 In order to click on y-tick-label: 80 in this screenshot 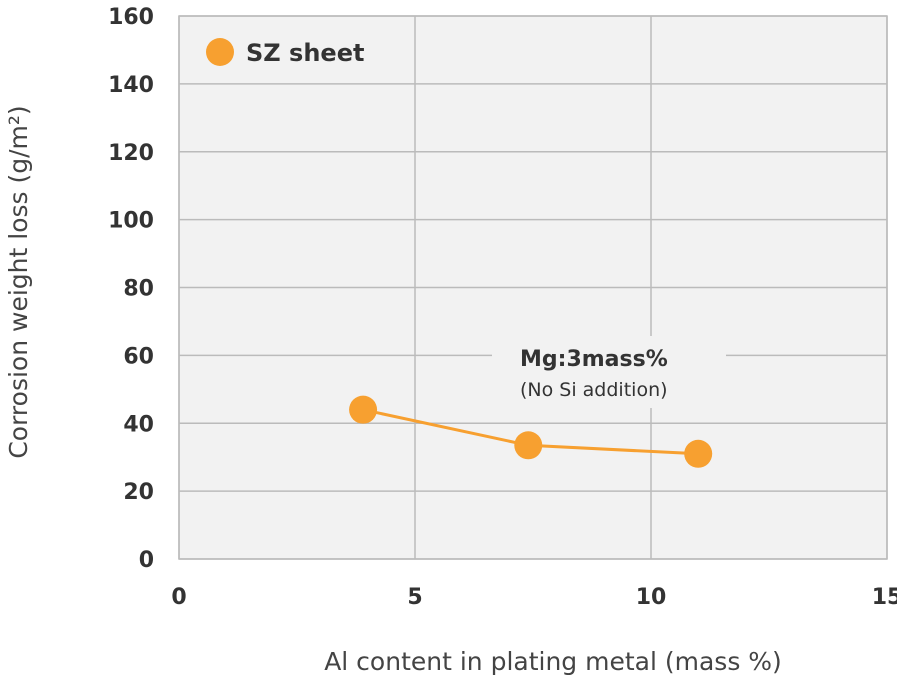, I will do `click(138, 289)`.